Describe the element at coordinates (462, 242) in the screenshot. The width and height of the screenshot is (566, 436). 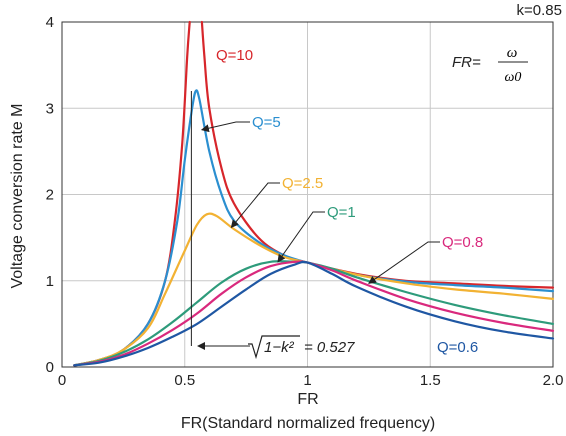
I see `label-Q-0_8: Q=0.8` at that location.